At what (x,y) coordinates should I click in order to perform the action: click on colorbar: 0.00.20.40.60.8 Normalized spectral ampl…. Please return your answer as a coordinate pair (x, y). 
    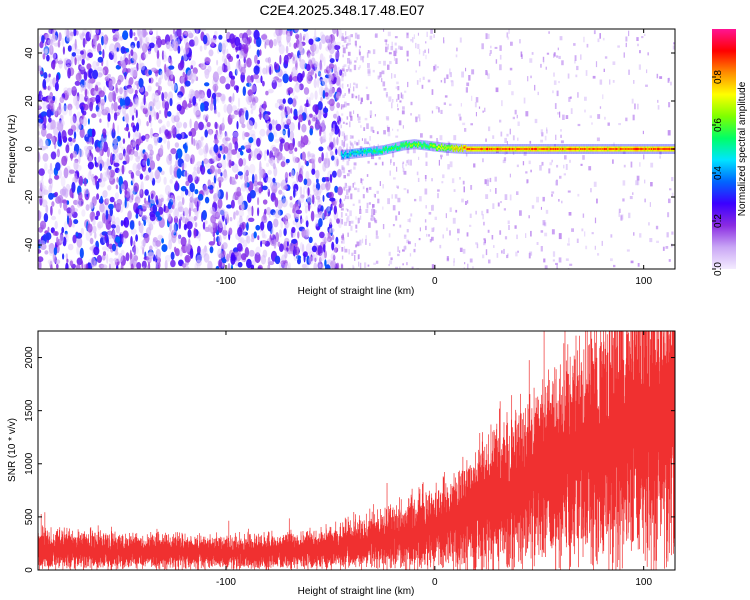
    Looking at the image, I should click on (730, 152).